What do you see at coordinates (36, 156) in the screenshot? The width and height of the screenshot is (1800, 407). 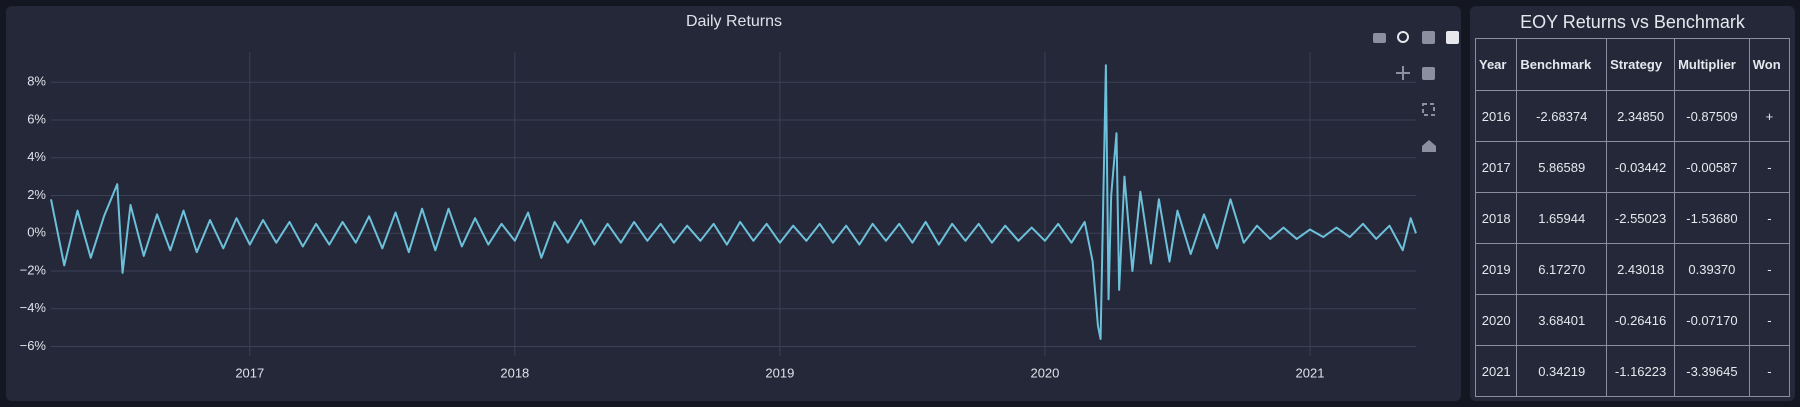 I see `y-tick-label: 4%` at bounding box center [36, 156].